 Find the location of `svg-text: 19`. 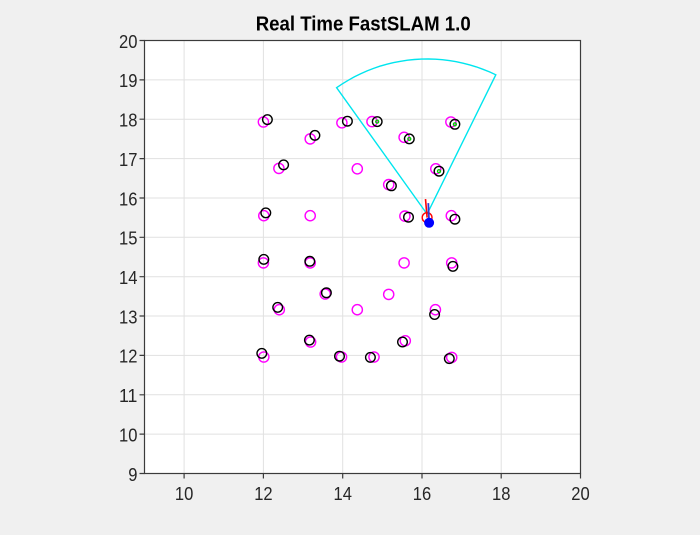

svg-text: 19 is located at coordinates (128, 80).